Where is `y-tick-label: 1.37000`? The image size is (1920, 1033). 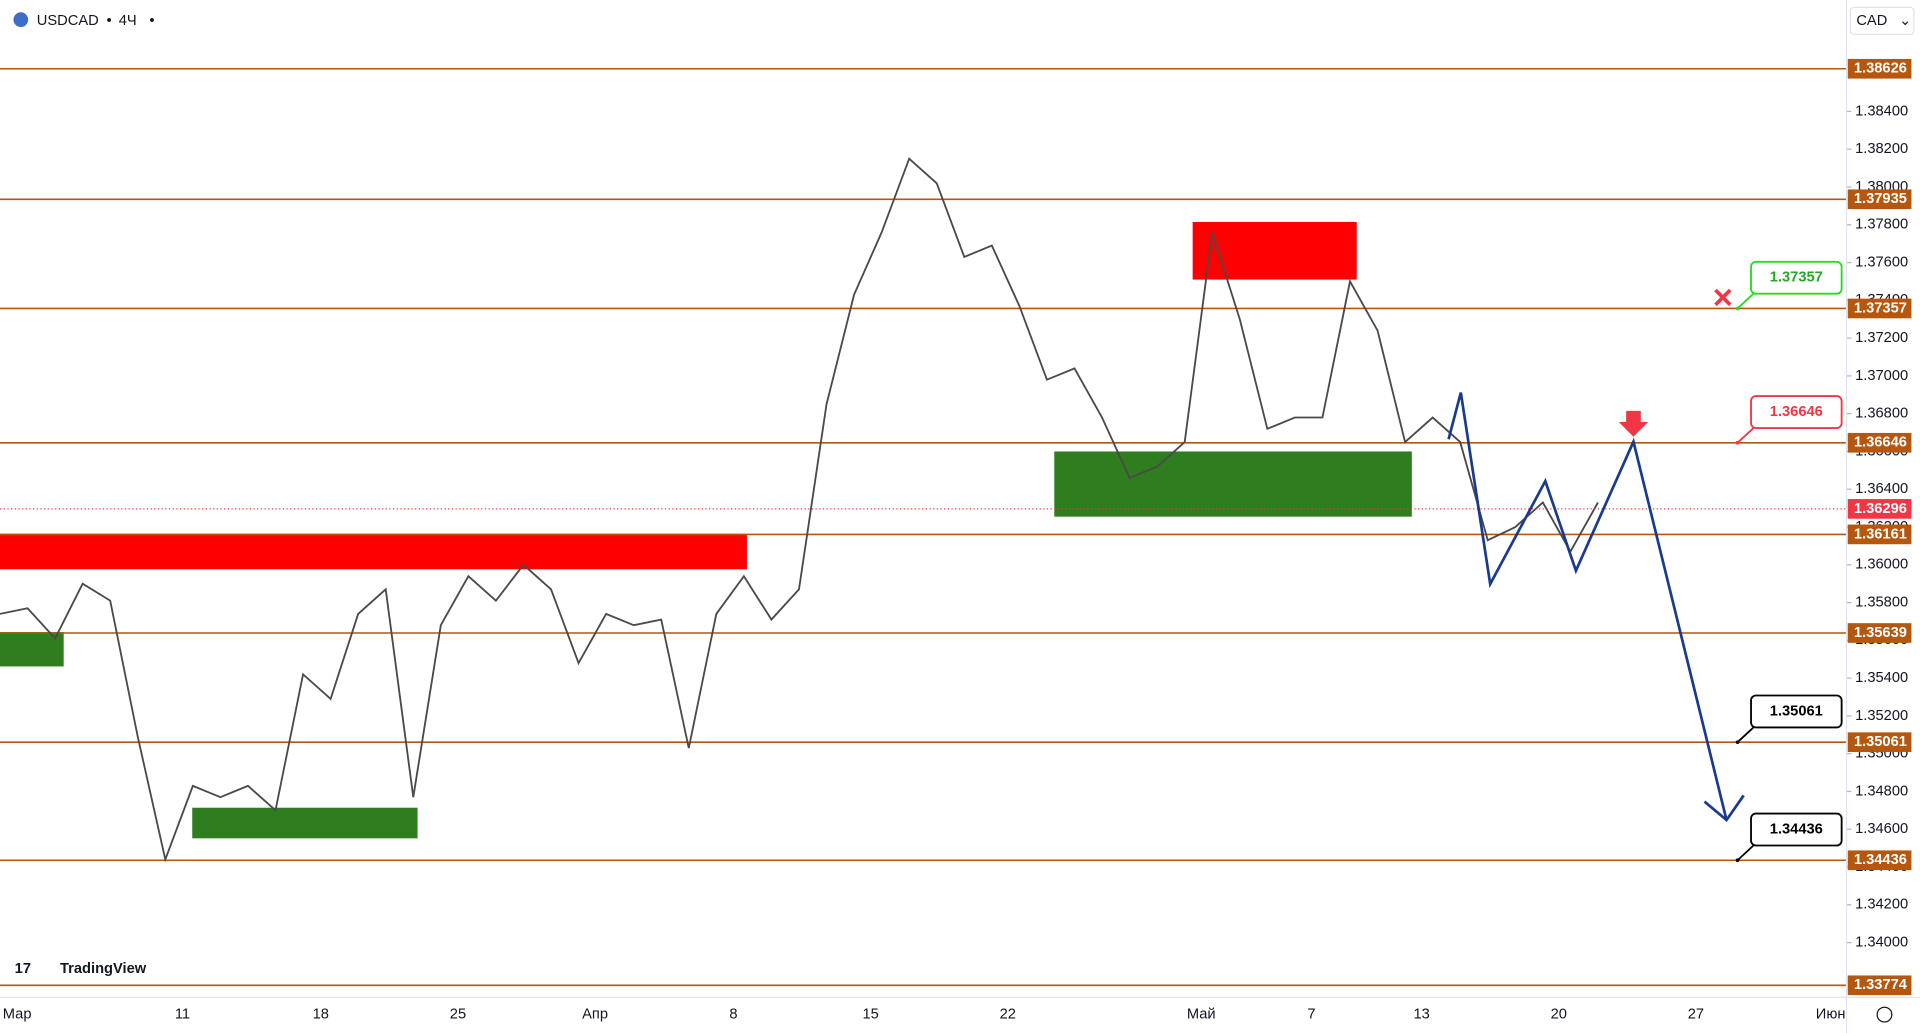
y-tick-label: 1.37000 is located at coordinates (1881, 376).